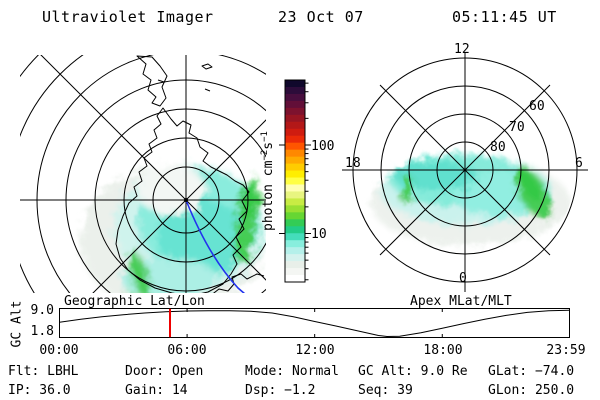  I want to click on mlt-label-18: 18, so click(353, 163).